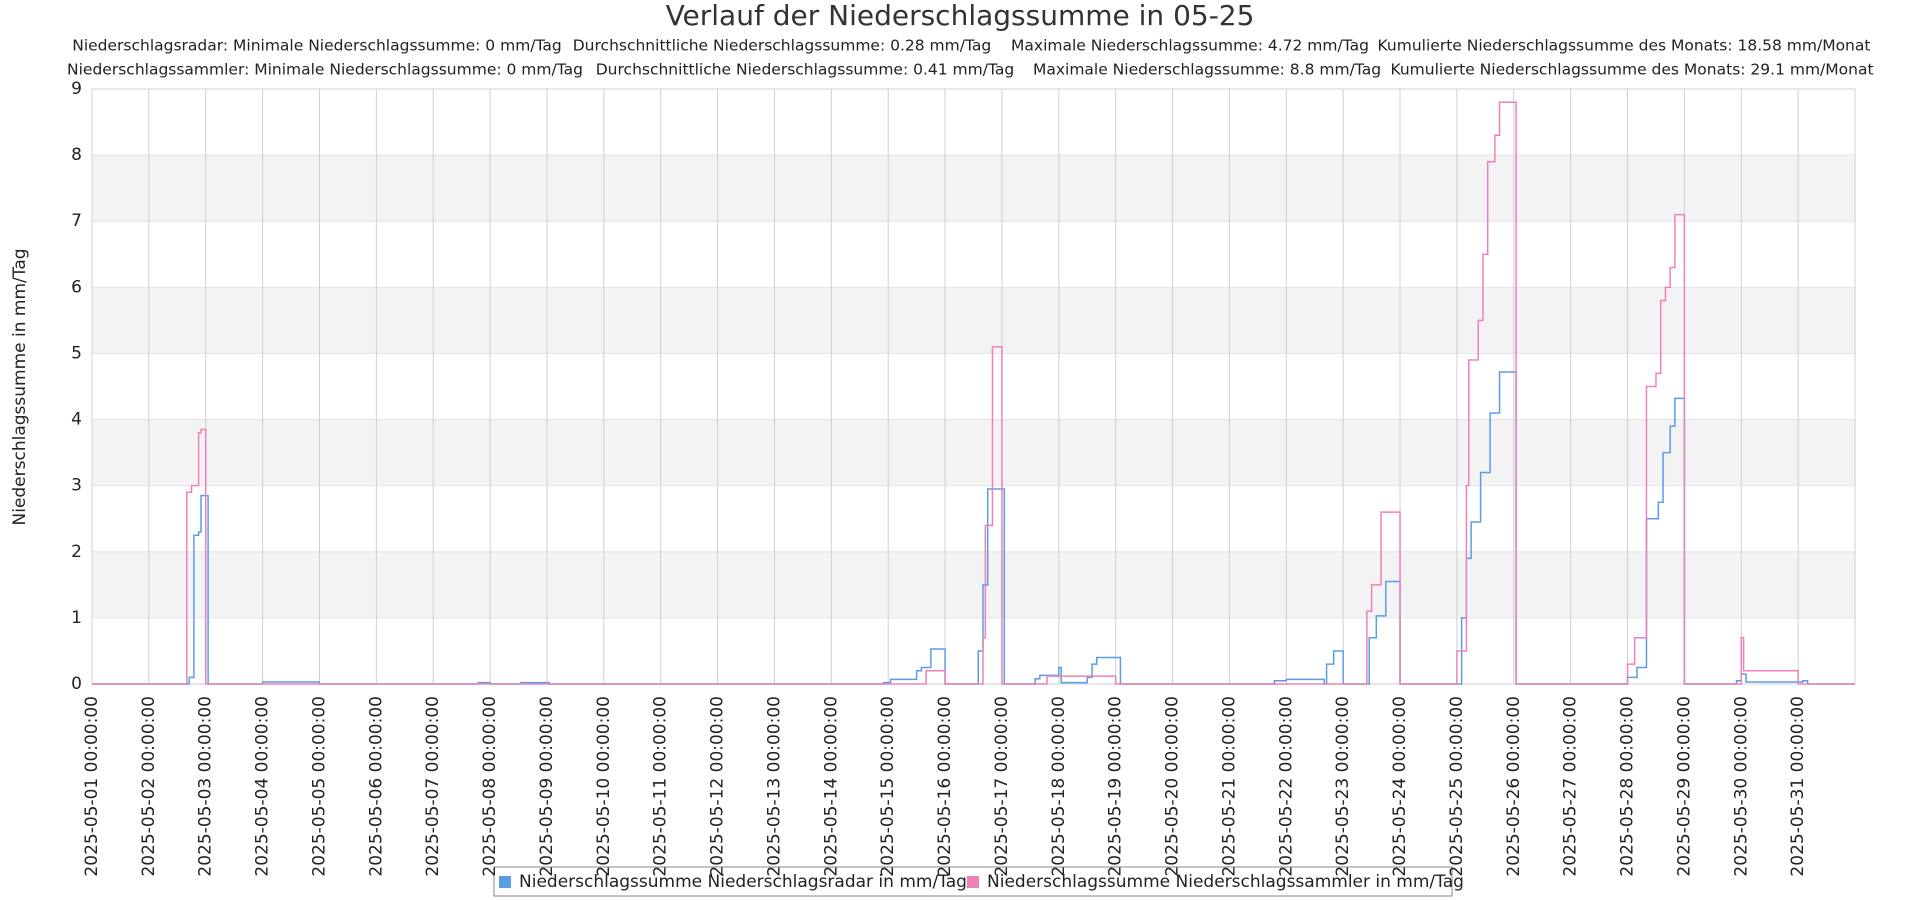  I want to click on x-tick-label: 2025-05-06 00:00:00, so click(376, 786).